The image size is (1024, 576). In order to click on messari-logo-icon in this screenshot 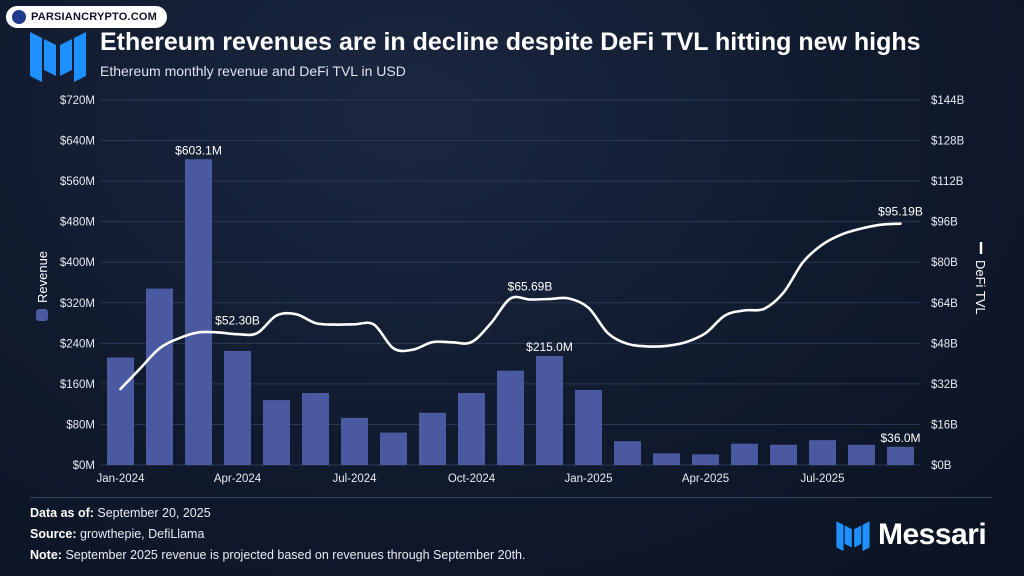, I will do `click(58, 57)`.